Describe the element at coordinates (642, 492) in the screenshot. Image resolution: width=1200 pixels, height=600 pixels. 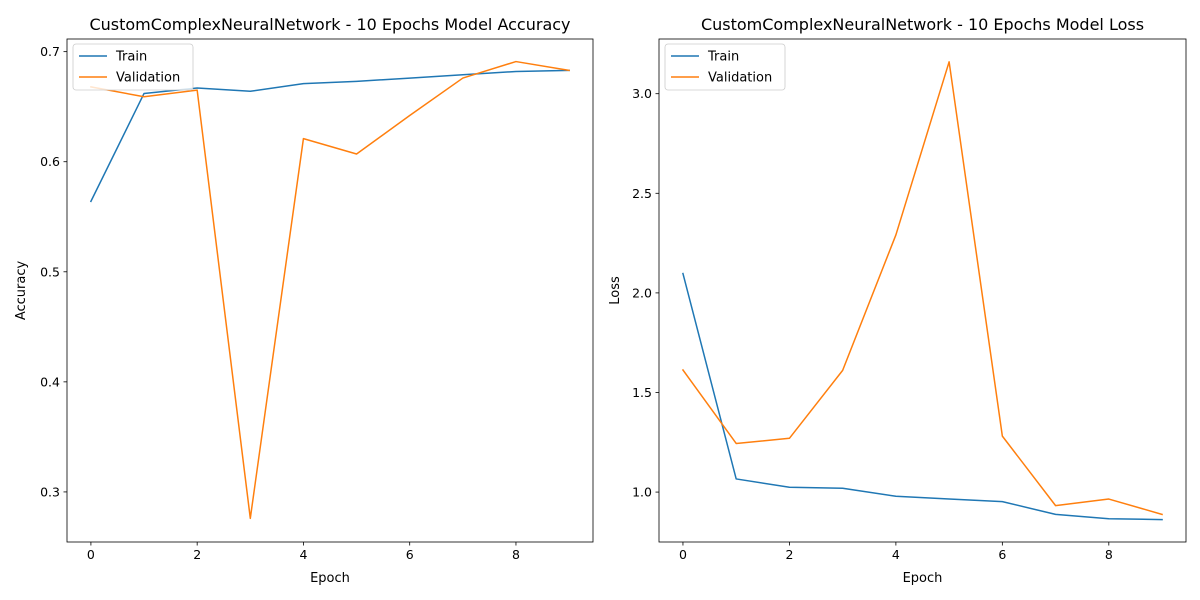
I see `y-tick-label: 1.0` at that location.